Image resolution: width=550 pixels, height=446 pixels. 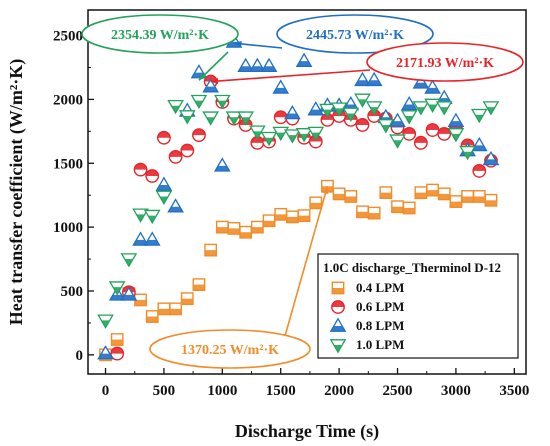 I want to click on x-tick-label: 3000, so click(x=456, y=391).